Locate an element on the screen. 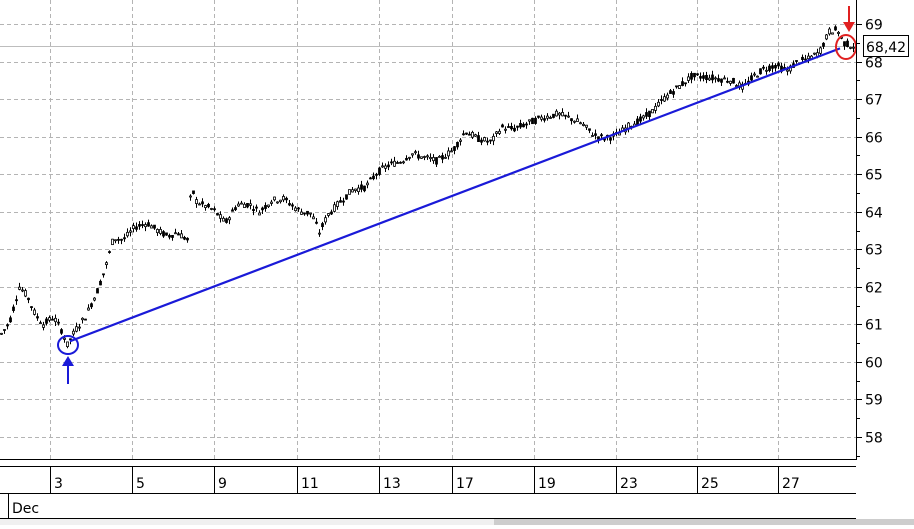  x-axis-date-labels: 3 5 9 11 13 17 19 23 25 27 is located at coordinates (425, 480).